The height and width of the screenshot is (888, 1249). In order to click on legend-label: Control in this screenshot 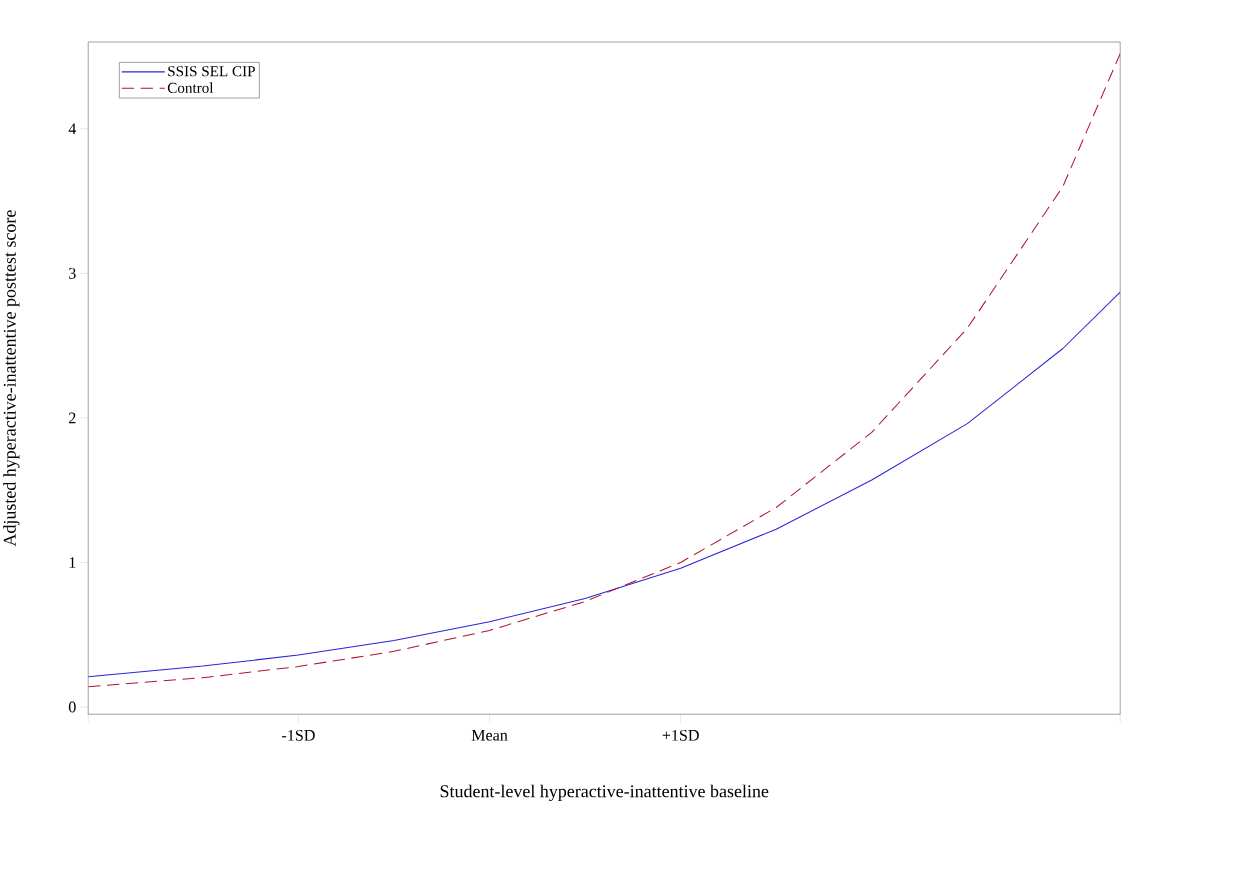, I will do `click(190, 88)`.